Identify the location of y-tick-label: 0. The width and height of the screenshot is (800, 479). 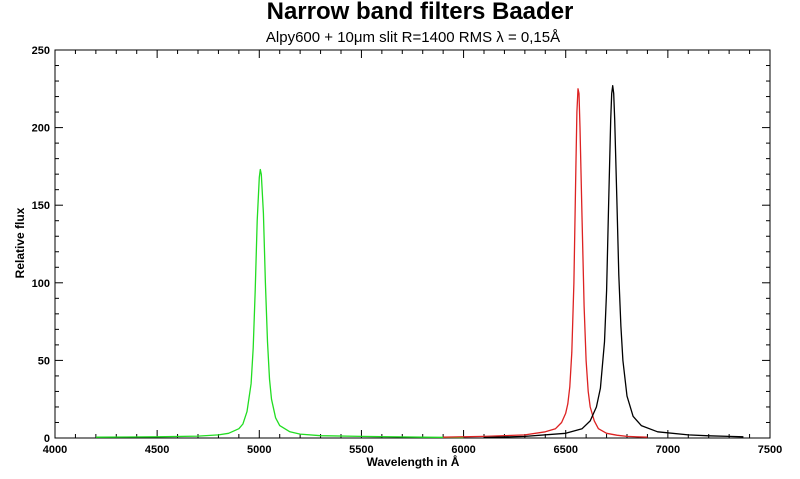
(47, 439).